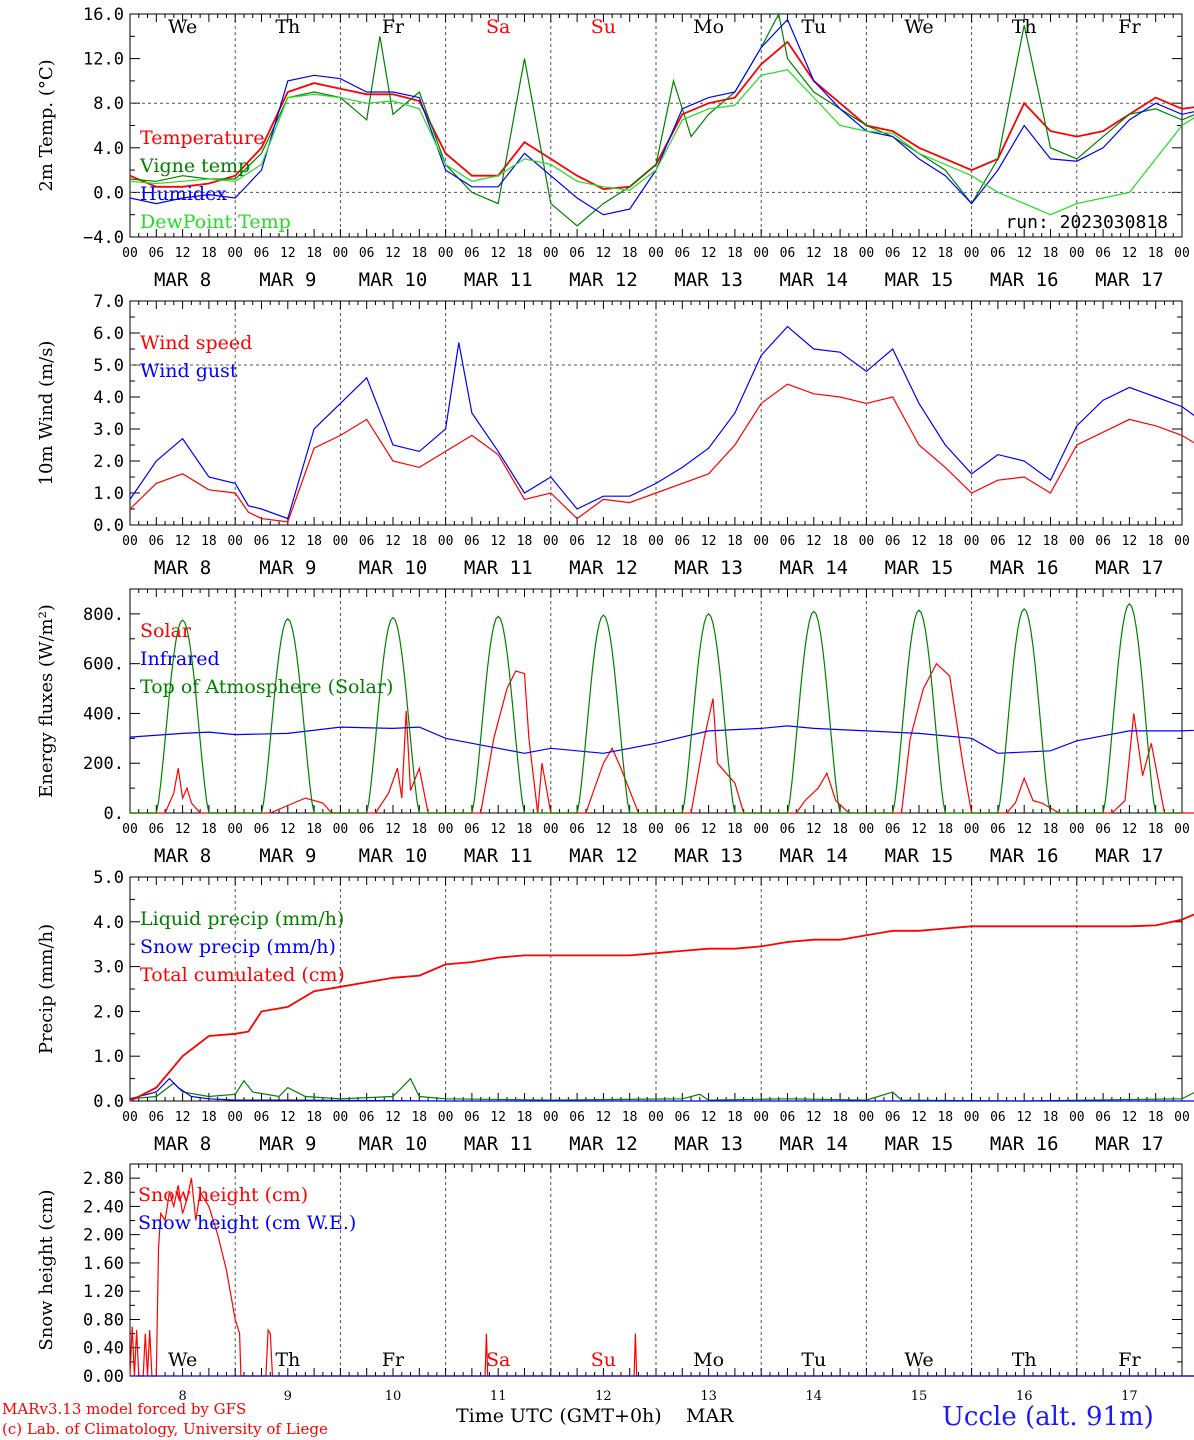 The image size is (1194, 1440). What do you see at coordinates (202, 138) in the screenshot?
I see `legend-1: Temperature` at bounding box center [202, 138].